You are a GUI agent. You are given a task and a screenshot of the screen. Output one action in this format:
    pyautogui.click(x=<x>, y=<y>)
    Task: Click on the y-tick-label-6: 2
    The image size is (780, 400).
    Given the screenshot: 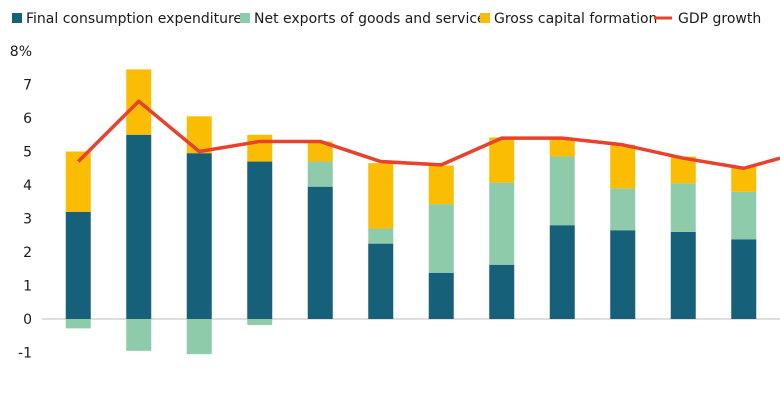 What is the action you would take?
    pyautogui.click(x=27, y=253)
    